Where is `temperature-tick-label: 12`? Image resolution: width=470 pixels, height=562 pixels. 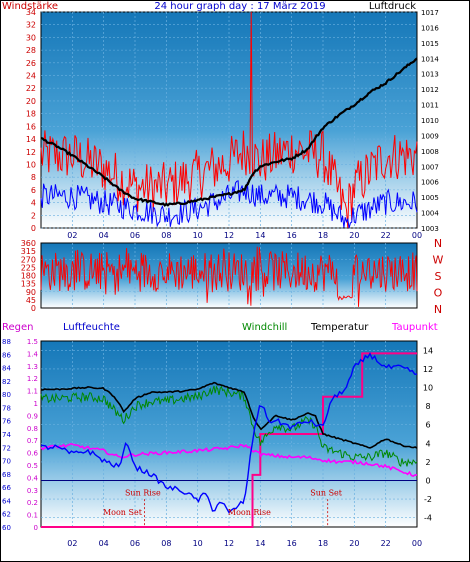 temperature-tick-label: 12 is located at coordinates (428, 369).